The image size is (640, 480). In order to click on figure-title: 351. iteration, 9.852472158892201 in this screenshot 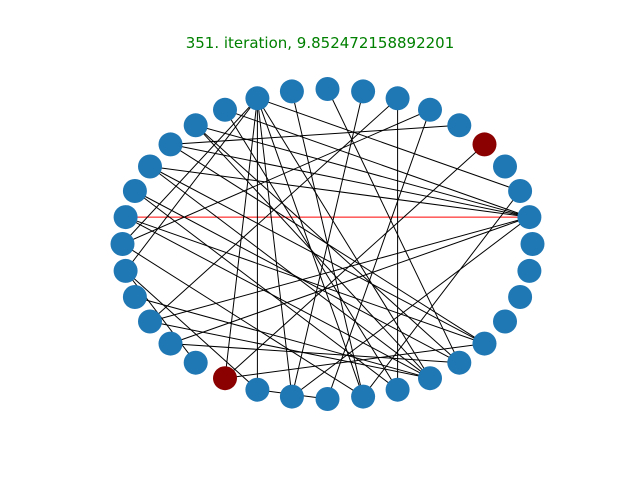, I will do `click(320, 43)`.